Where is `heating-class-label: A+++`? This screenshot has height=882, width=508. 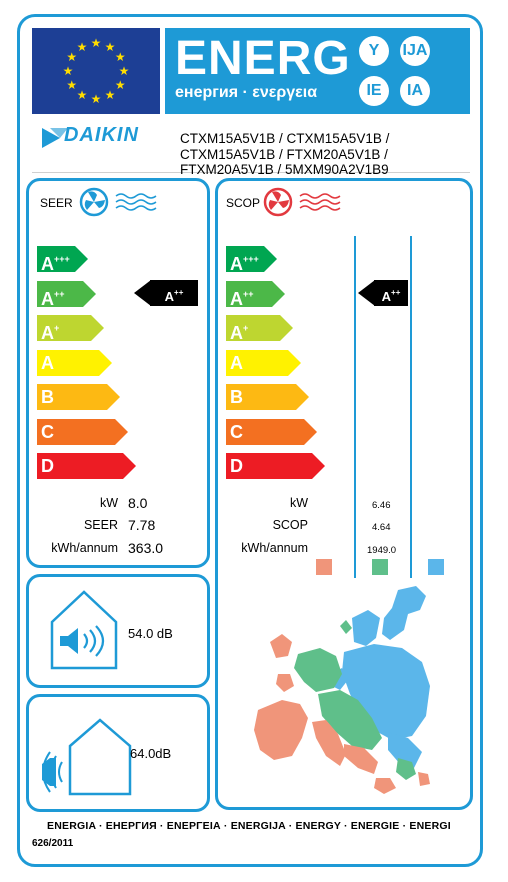 heating-class-label: A+++ is located at coordinates (244, 264).